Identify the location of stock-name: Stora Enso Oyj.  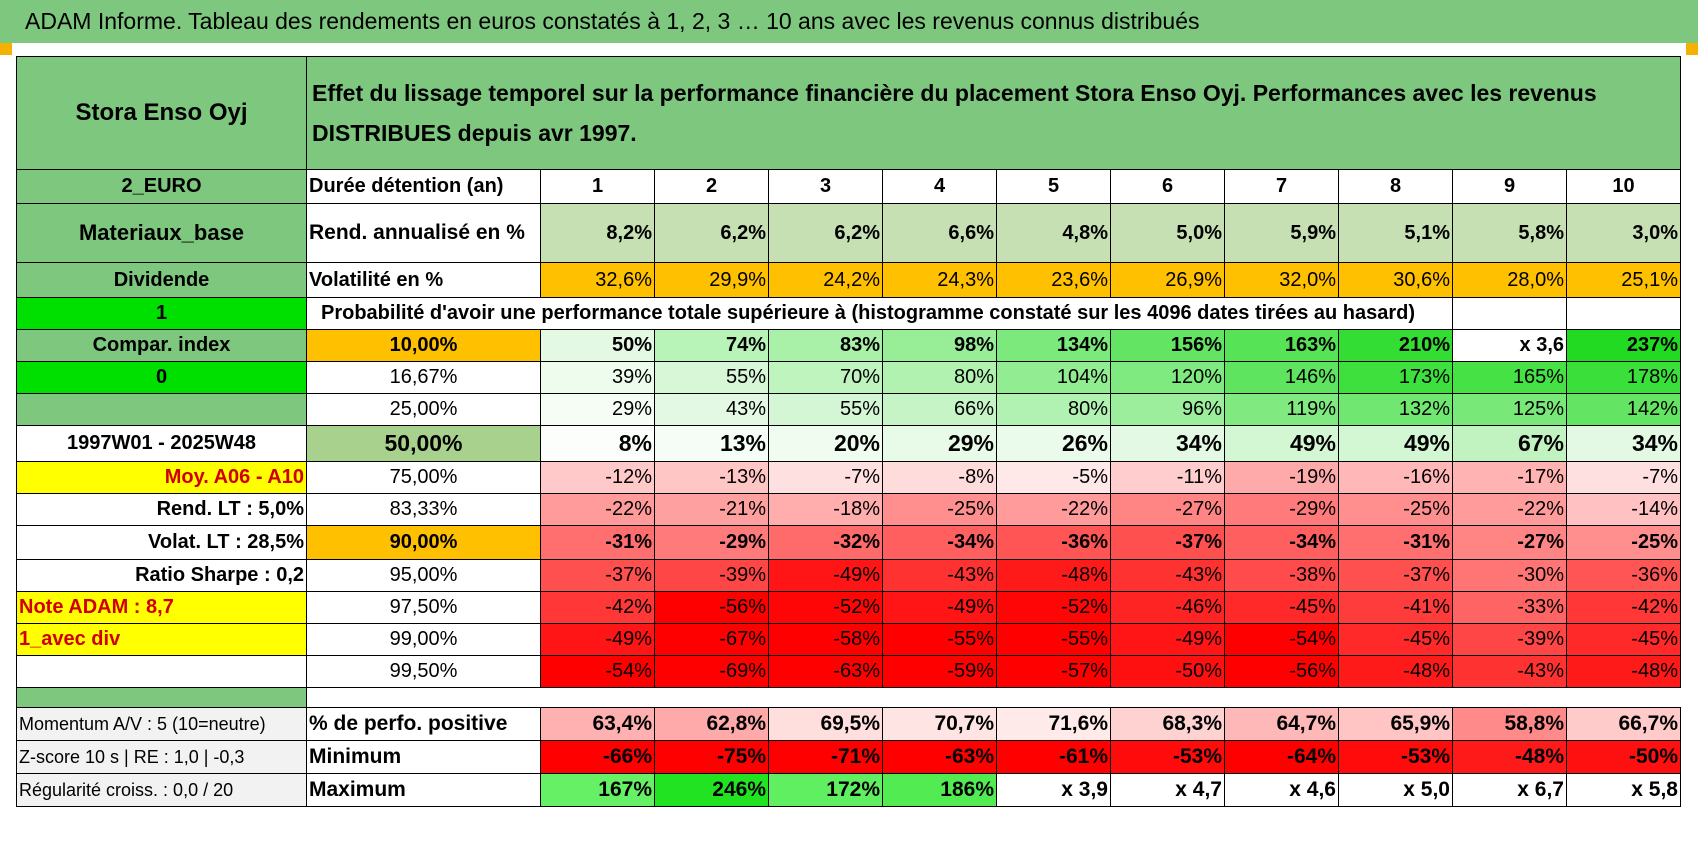
(161, 113).